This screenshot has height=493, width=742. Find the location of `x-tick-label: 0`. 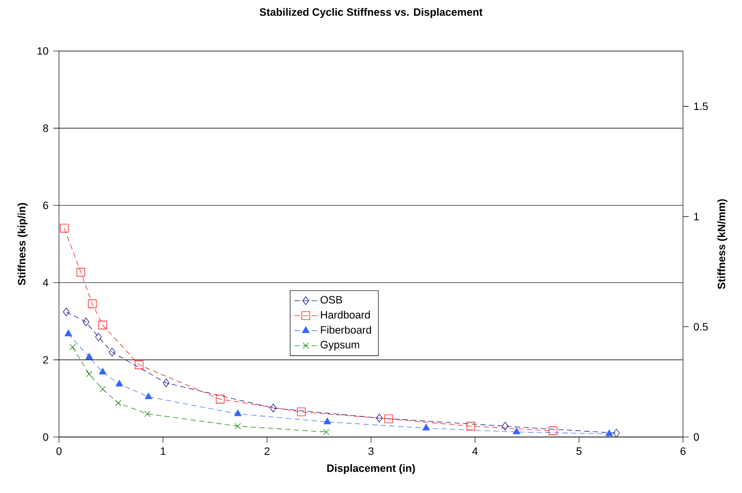

x-tick-label: 0 is located at coordinates (59, 451).